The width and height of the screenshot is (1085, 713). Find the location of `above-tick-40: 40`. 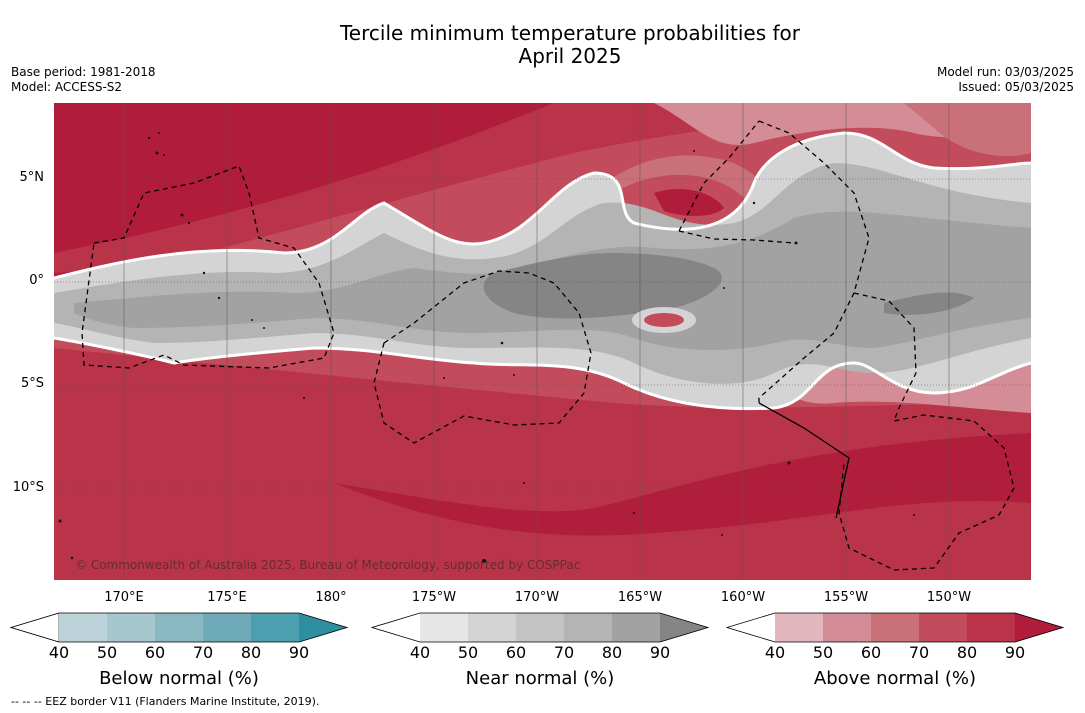

above-tick-40: 40 is located at coordinates (775, 652).